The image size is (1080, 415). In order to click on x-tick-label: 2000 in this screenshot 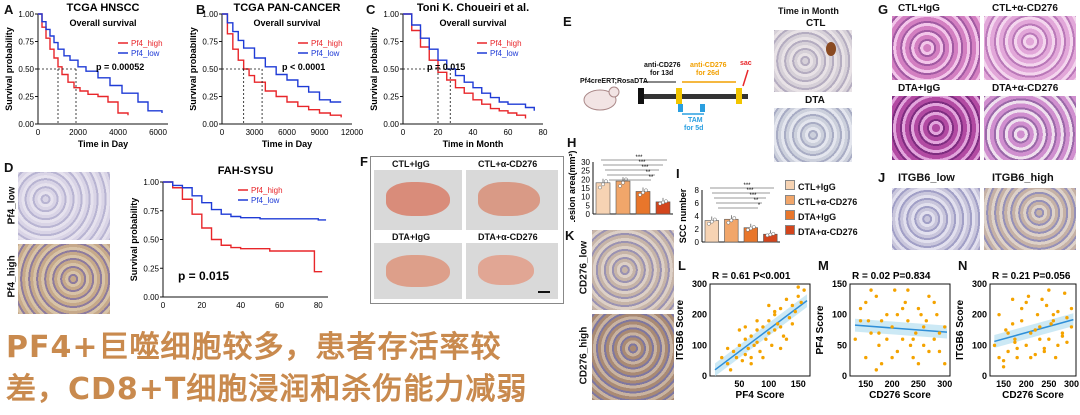, I will do `click(78, 132)`.